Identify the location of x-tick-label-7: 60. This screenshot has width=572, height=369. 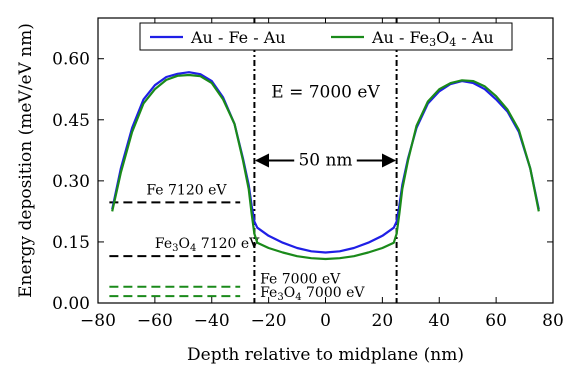
(496, 321).